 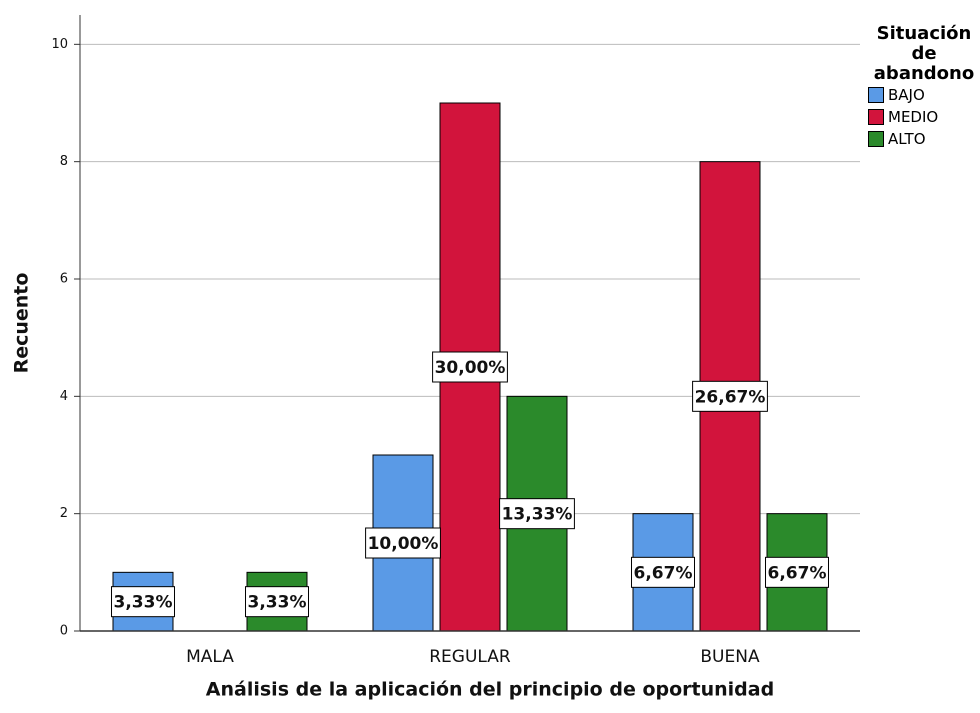 What do you see at coordinates (64, 631) in the screenshot?
I see `y-tick-label: 0` at bounding box center [64, 631].